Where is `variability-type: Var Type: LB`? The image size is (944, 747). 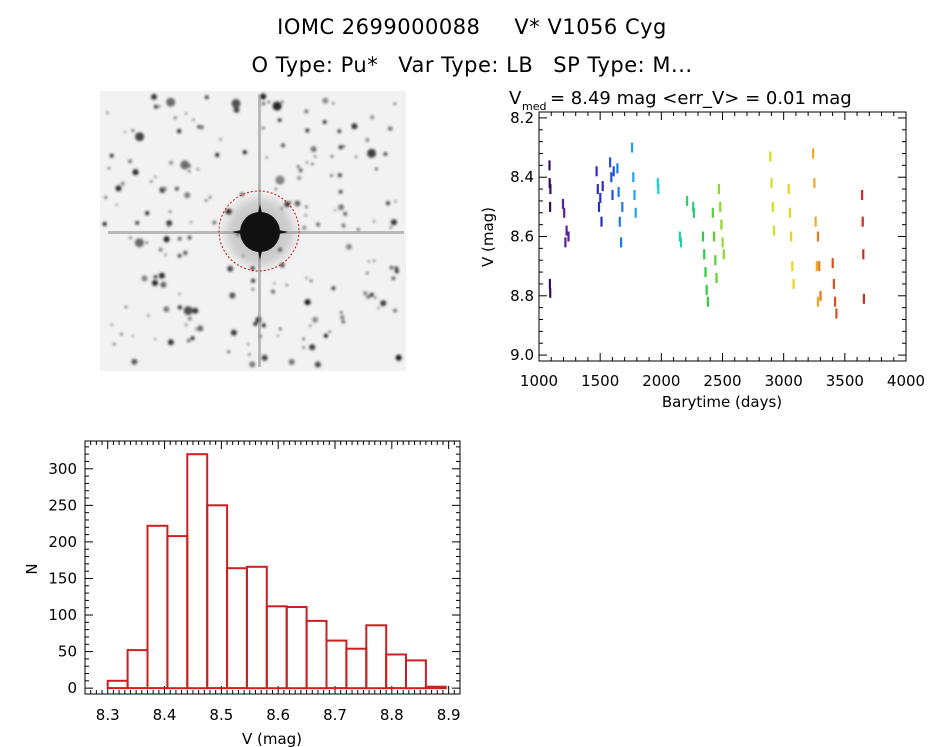 variability-type: Var Type: LB is located at coordinates (466, 65).